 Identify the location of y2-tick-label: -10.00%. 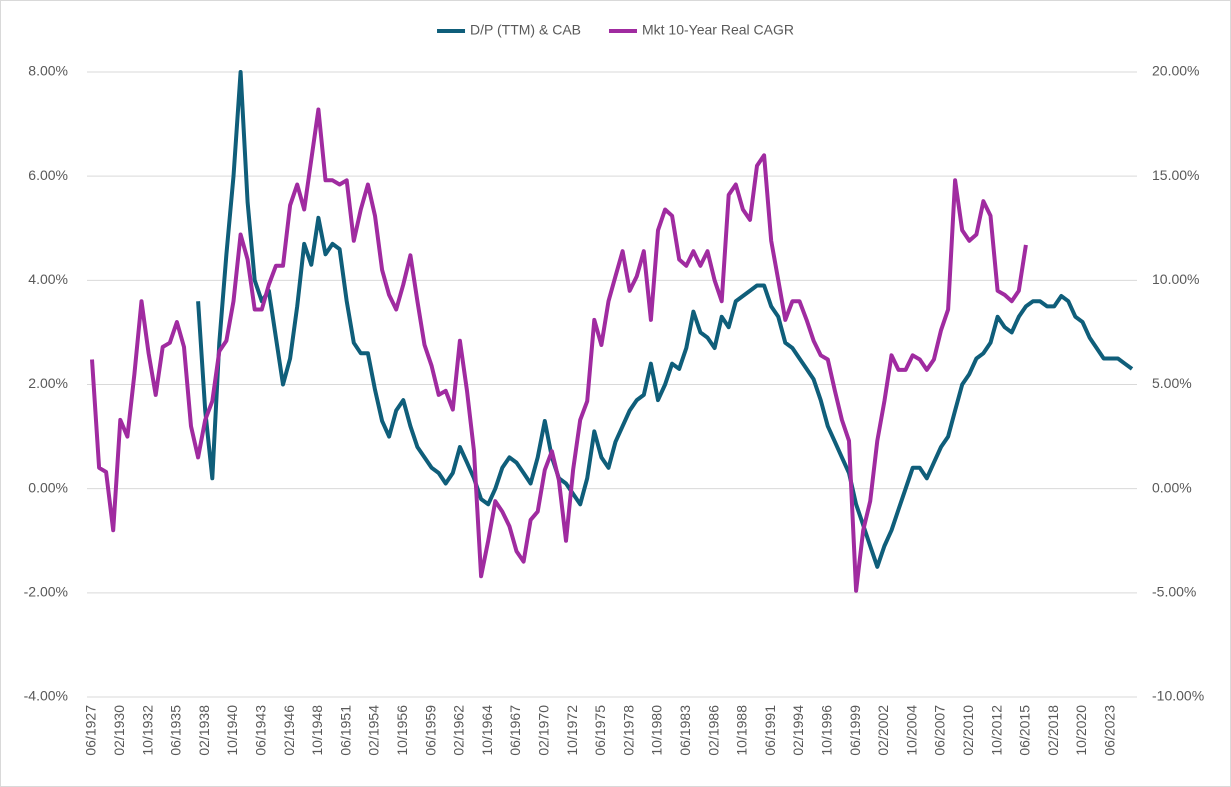
(1178, 696).